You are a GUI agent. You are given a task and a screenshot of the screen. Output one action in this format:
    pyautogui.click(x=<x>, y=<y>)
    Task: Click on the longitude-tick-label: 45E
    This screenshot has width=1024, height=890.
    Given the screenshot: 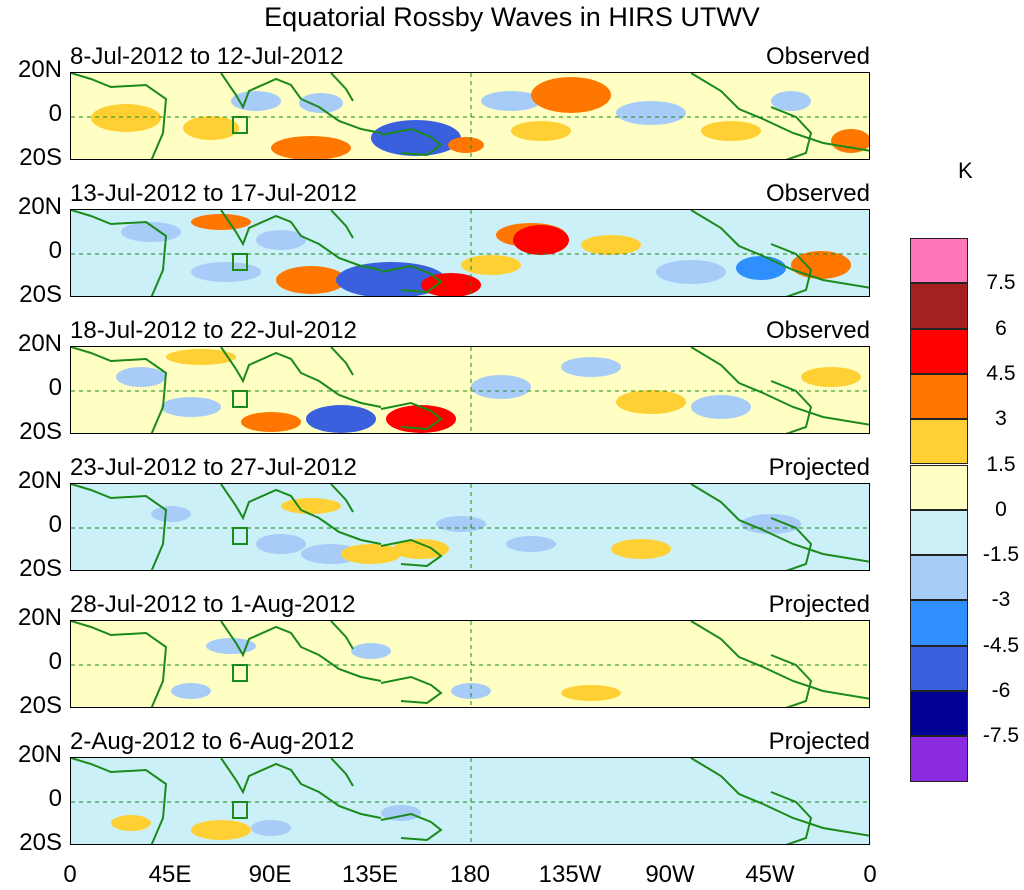 What is the action you would take?
    pyautogui.click(x=170, y=874)
    